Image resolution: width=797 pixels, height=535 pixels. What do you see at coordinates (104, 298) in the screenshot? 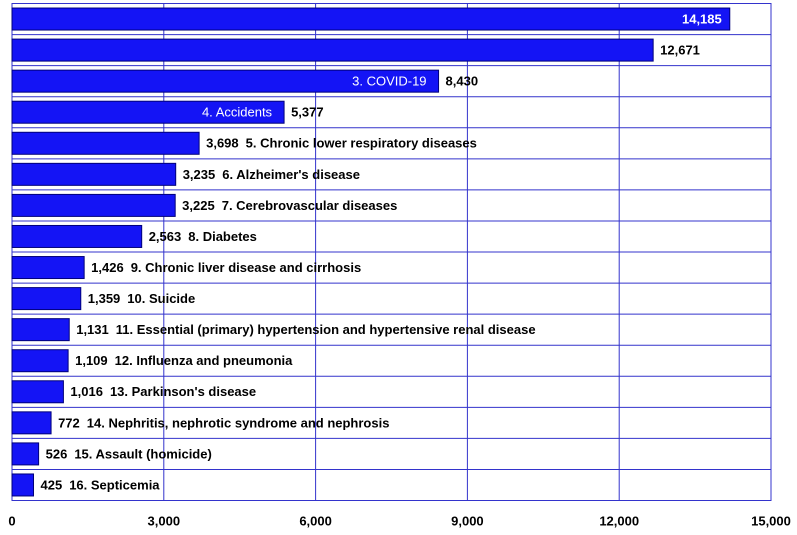
I see `value-label: 1,359` at bounding box center [104, 298].